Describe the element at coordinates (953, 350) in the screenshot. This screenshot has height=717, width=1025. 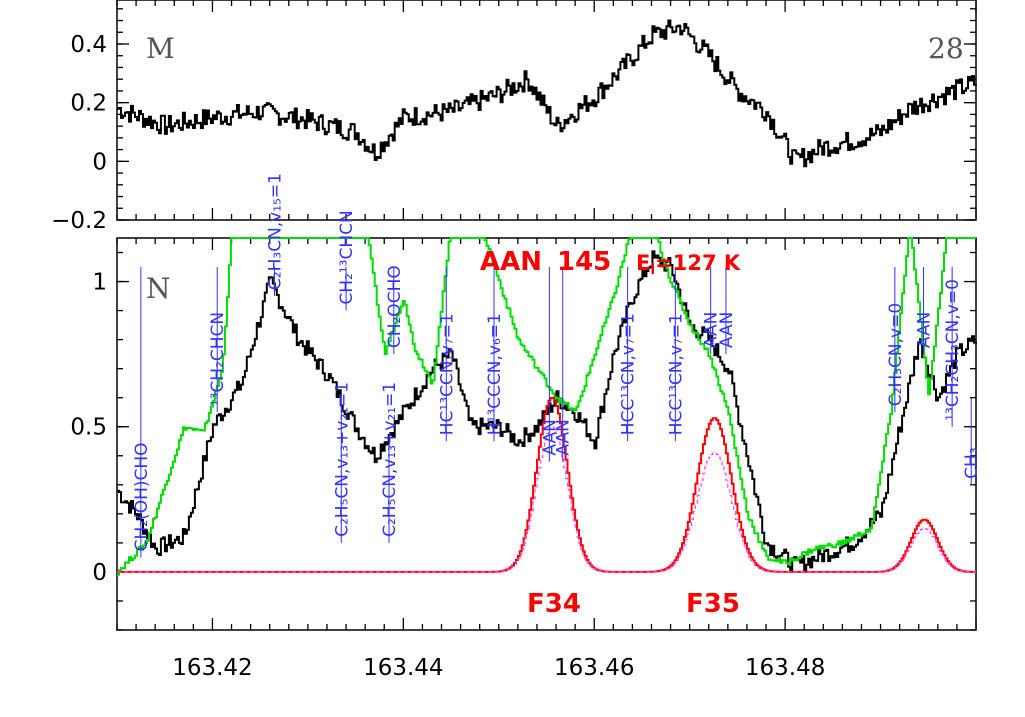
I see `line-marker-label: ¹³CH₂CH₃CN,v=0` at that location.